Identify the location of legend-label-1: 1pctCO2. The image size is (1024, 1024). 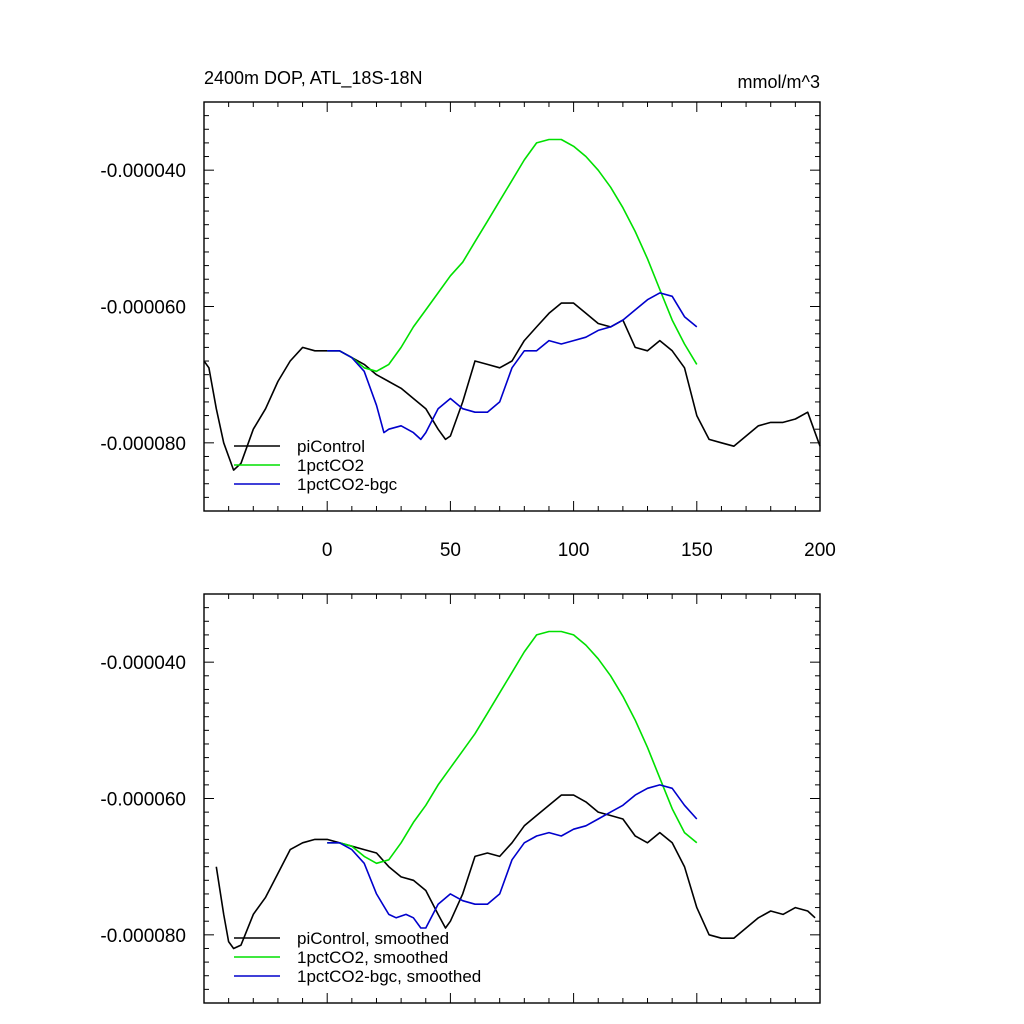
(330, 465).